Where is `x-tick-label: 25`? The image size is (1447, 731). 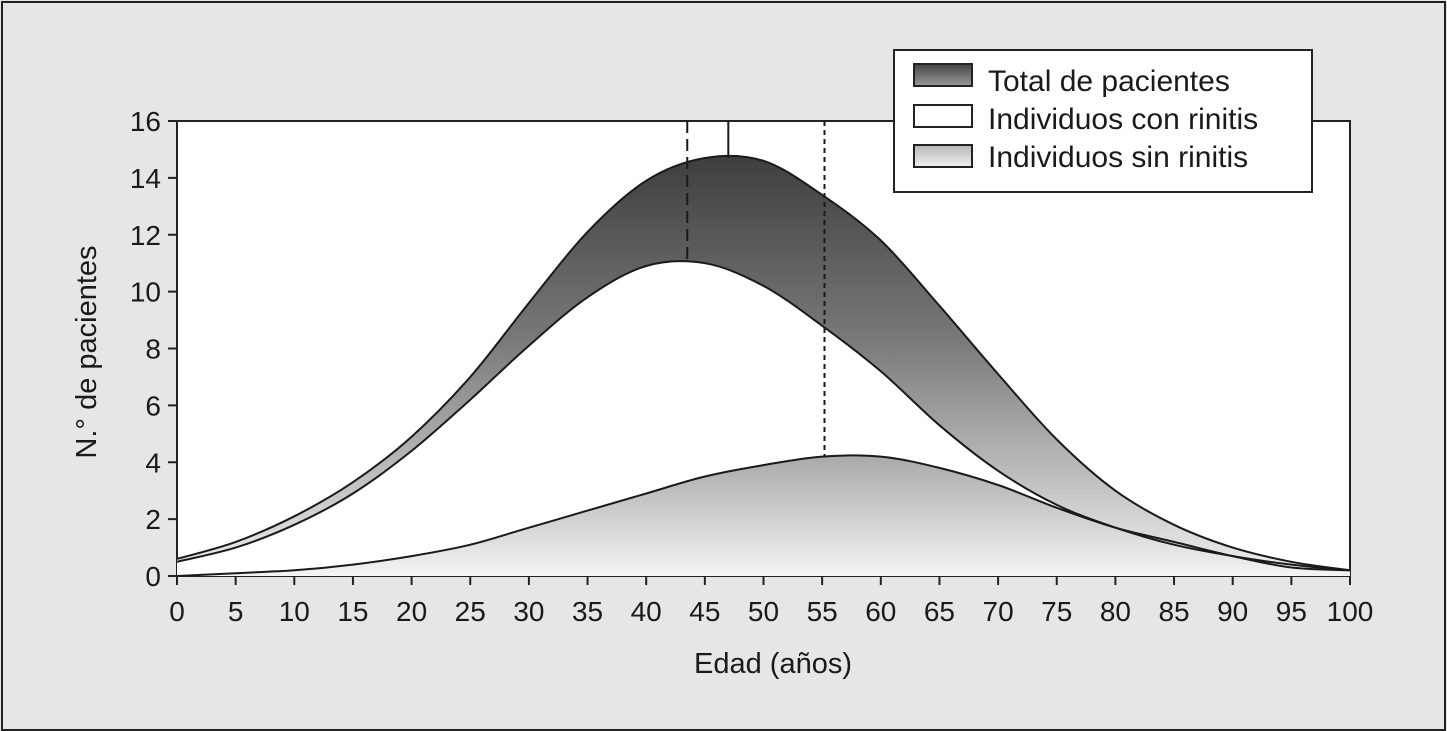 x-tick-label: 25 is located at coordinates (470, 611).